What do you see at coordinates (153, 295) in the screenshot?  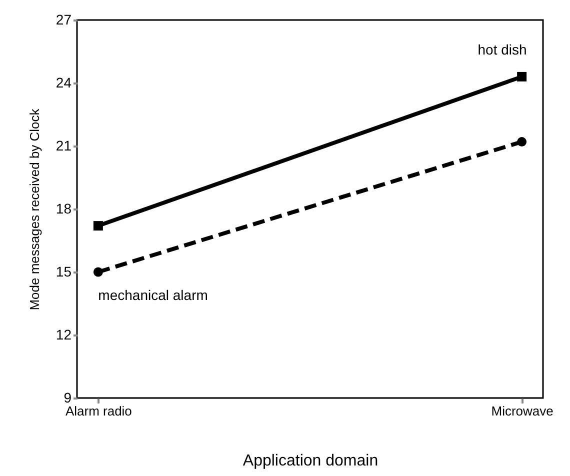 I see `series-label: mechanical alarm` at bounding box center [153, 295].